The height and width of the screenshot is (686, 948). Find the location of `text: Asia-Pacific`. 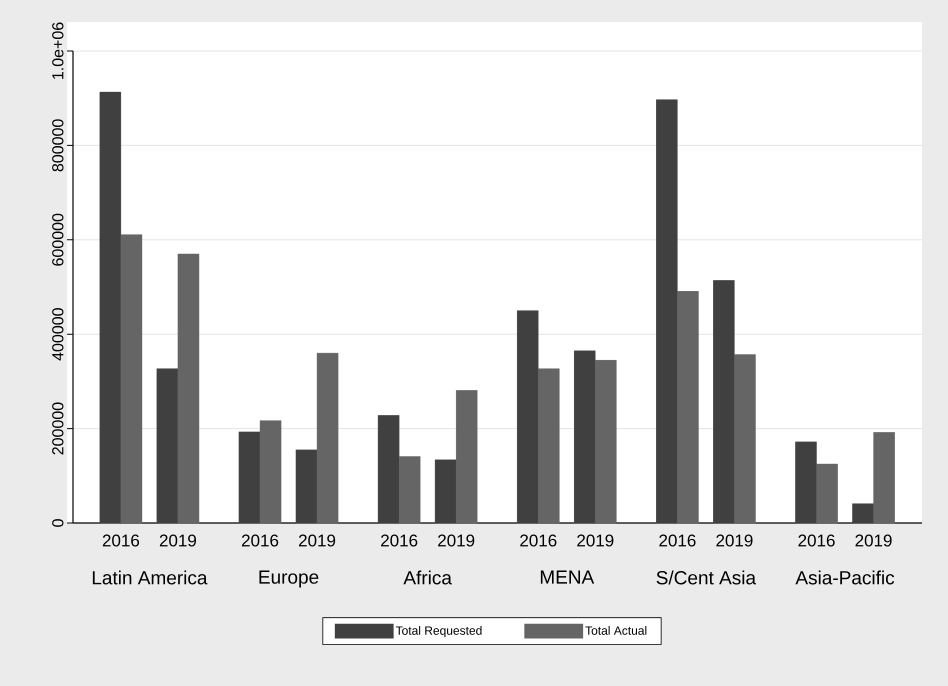

text: Asia-Pacific is located at coordinates (844, 577).